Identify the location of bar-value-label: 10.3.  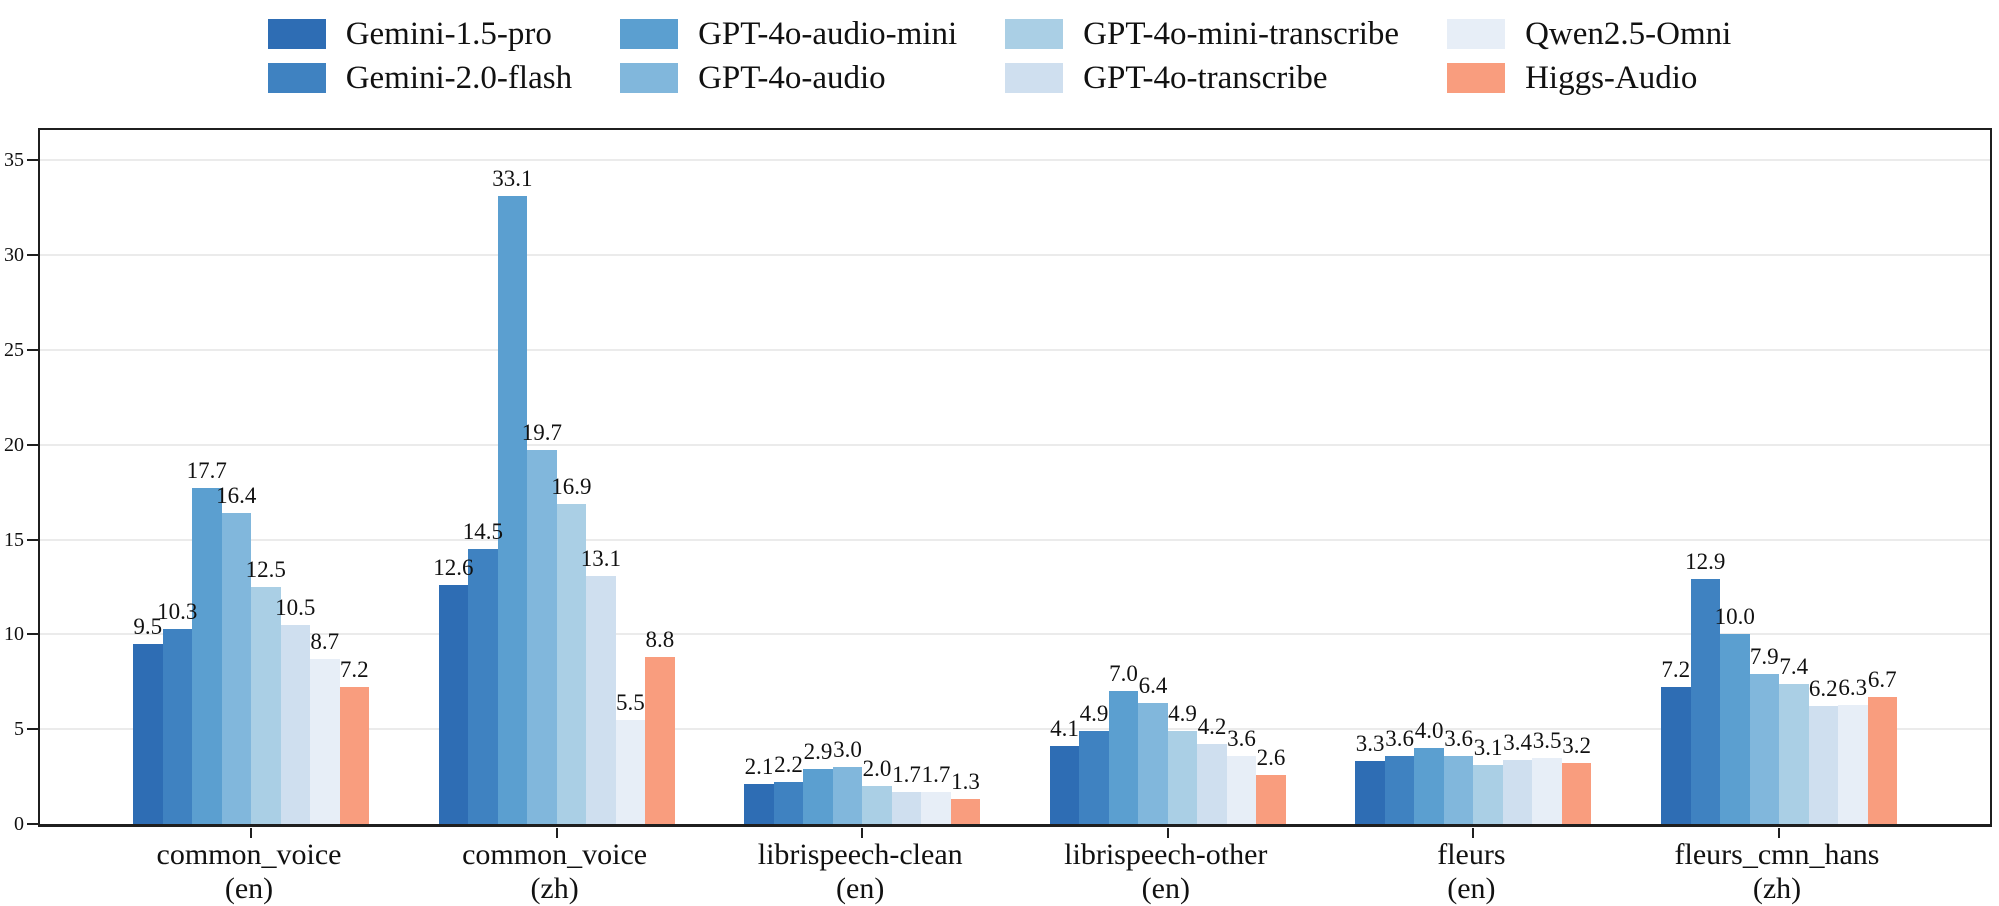
(177, 611).